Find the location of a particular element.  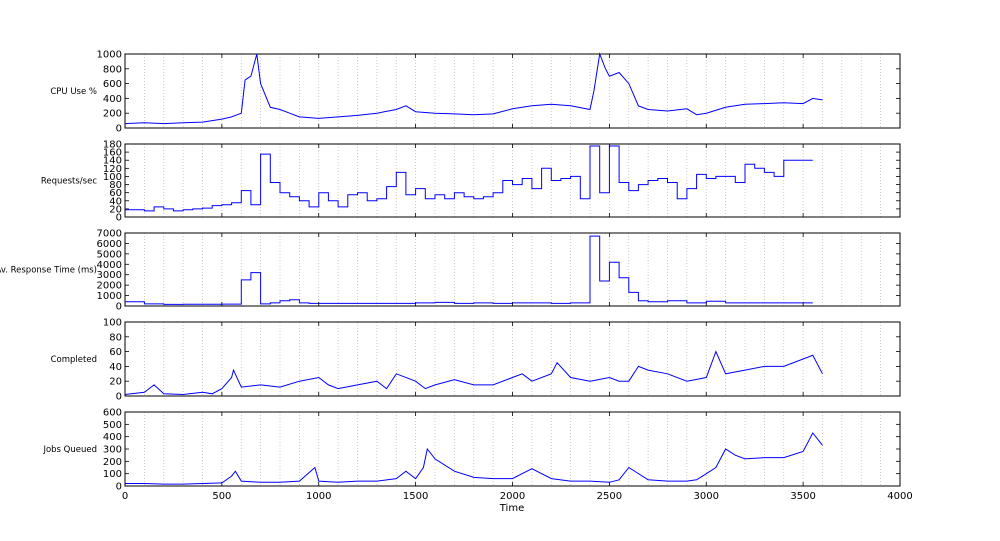

panel-1: 0 200 400 600 800 1000 CPU Use % is located at coordinates (475, 92).